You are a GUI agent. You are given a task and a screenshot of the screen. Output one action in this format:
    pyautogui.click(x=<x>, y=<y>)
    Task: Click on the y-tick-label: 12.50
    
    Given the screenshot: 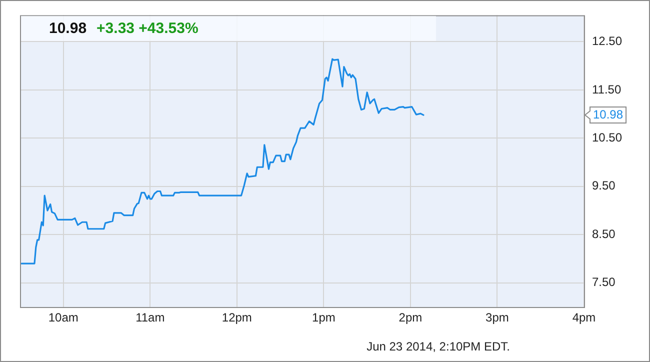 What is the action you would take?
    pyautogui.click(x=607, y=41)
    